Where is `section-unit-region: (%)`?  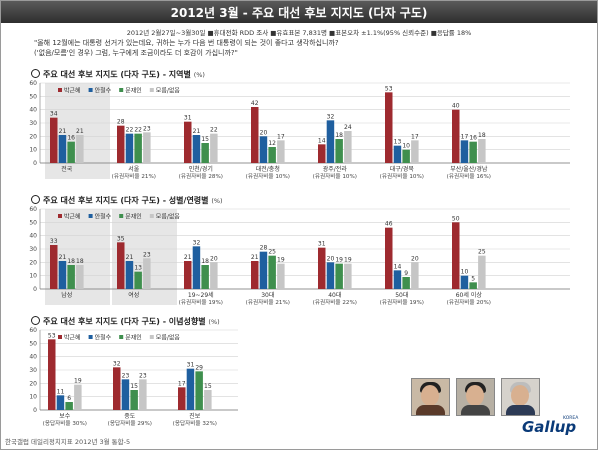
section-unit-region: (%) is located at coordinates (199, 75).